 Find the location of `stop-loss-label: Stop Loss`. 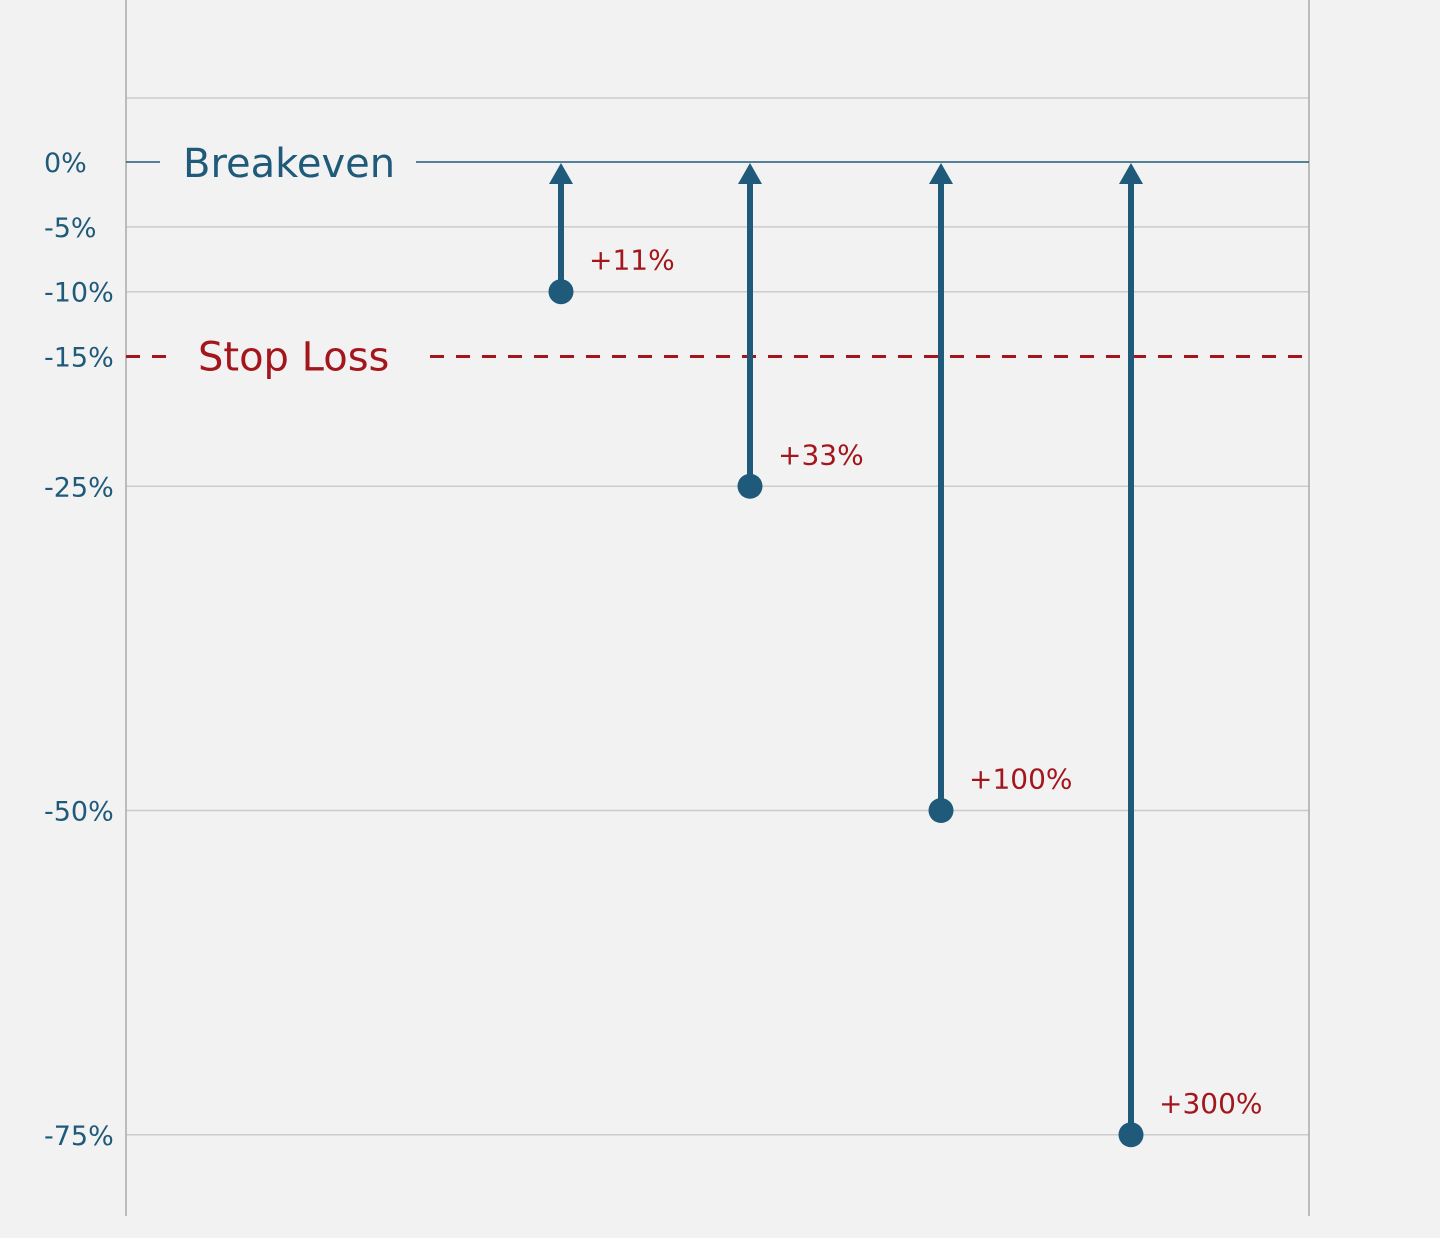

stop-loss-label: Stop Loss is located at coordinates (293, 358).